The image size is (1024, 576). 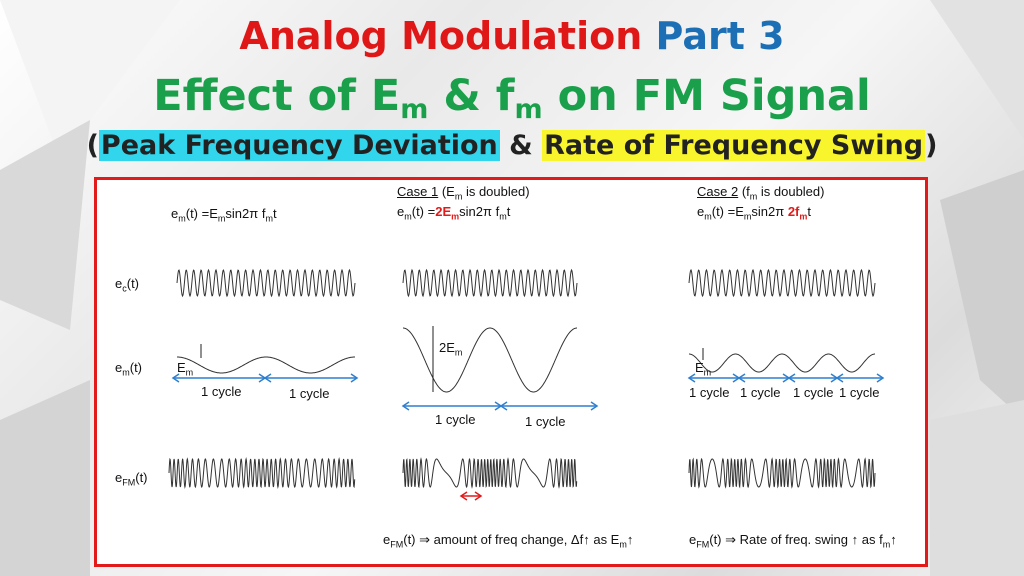 What do you see at coordinates (741, 378) in the screenshot?
I see `col3-cycle-arrow-2-head-left` at bounding box center [741, 378].